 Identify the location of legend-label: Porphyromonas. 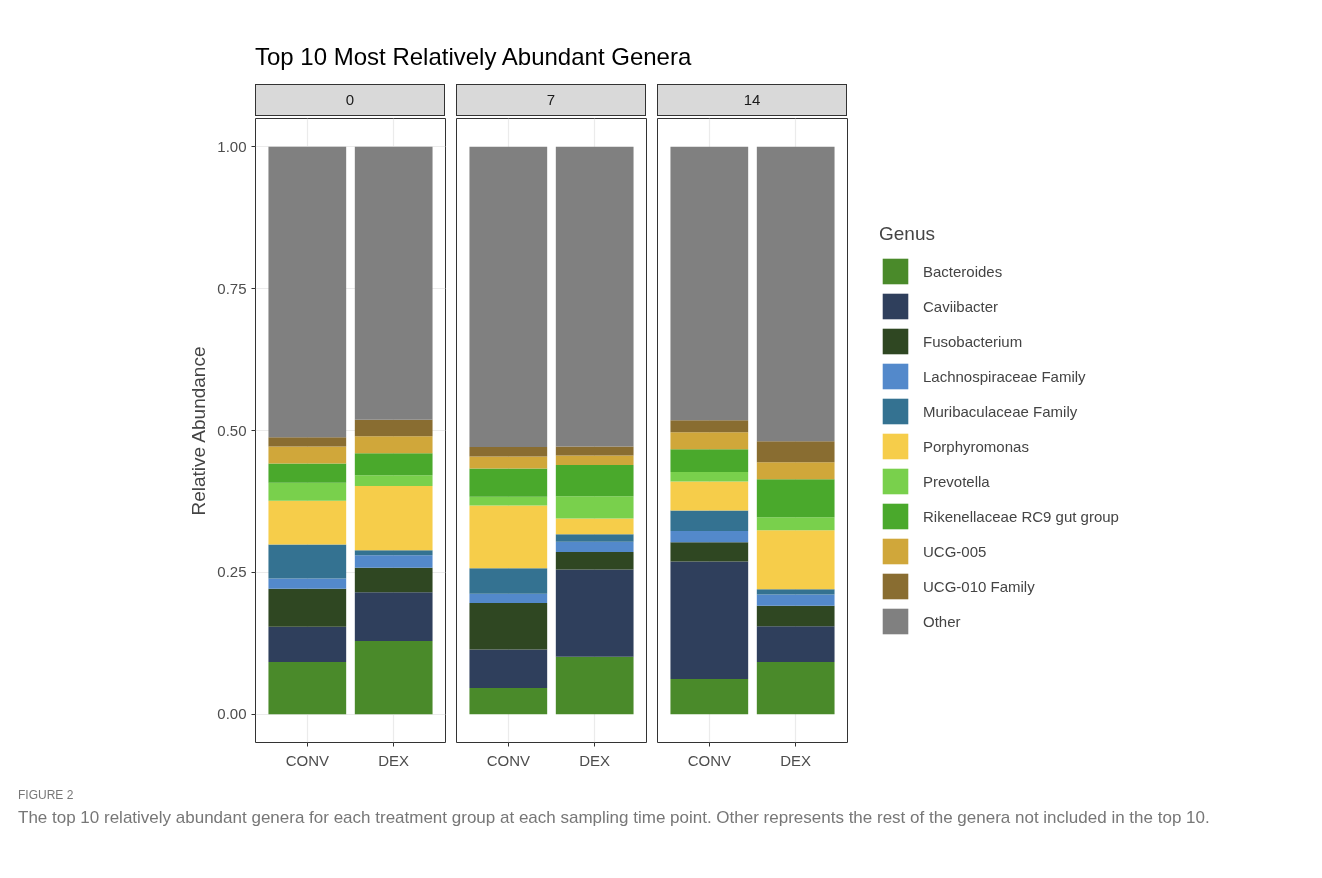
(976, 446).